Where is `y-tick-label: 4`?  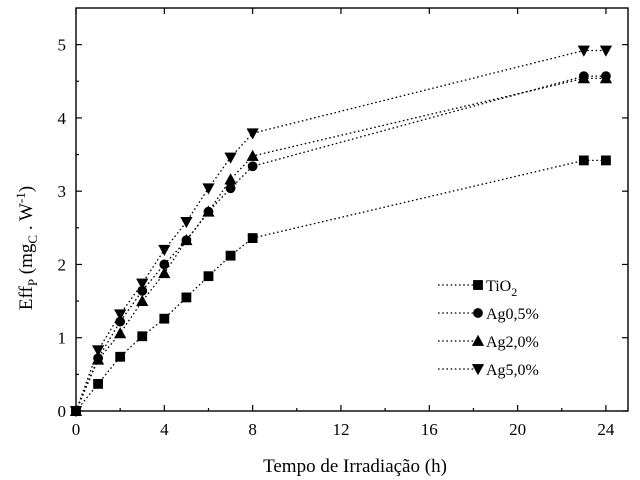 y-tick-label: 4 is located at coordinates (62, 118).